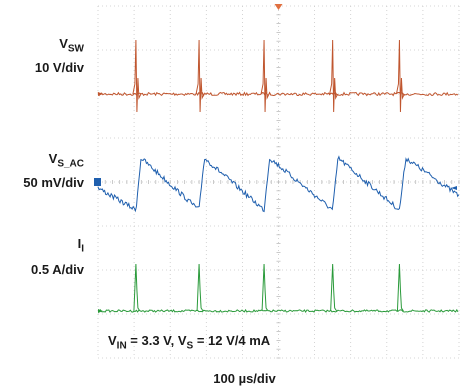 The image size is (461, 391). Describe the element at coordinates (121, 346) in the screenshot. I see `vin-sub: IN` at that location.